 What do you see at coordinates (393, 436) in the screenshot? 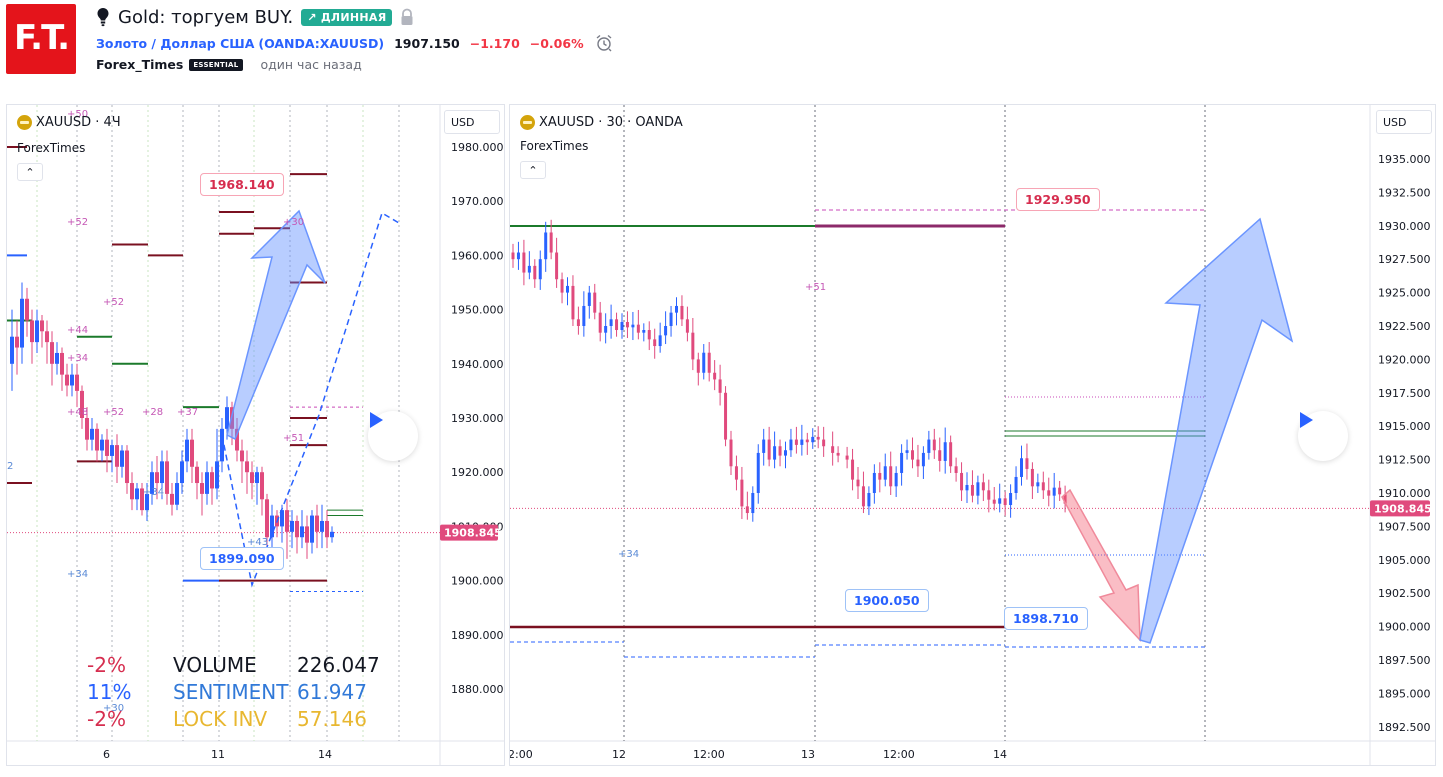
I see `left-play-button` at bounding box center [393, 436].